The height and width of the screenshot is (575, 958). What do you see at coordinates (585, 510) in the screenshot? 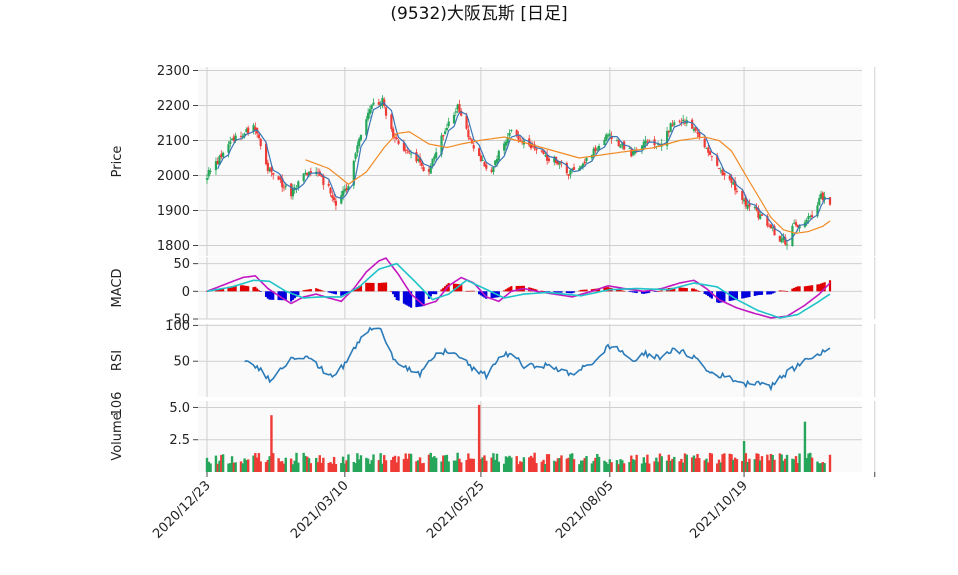
I see `x-tick-label-3: 2021/08/05` at bounding box center [585, 510].